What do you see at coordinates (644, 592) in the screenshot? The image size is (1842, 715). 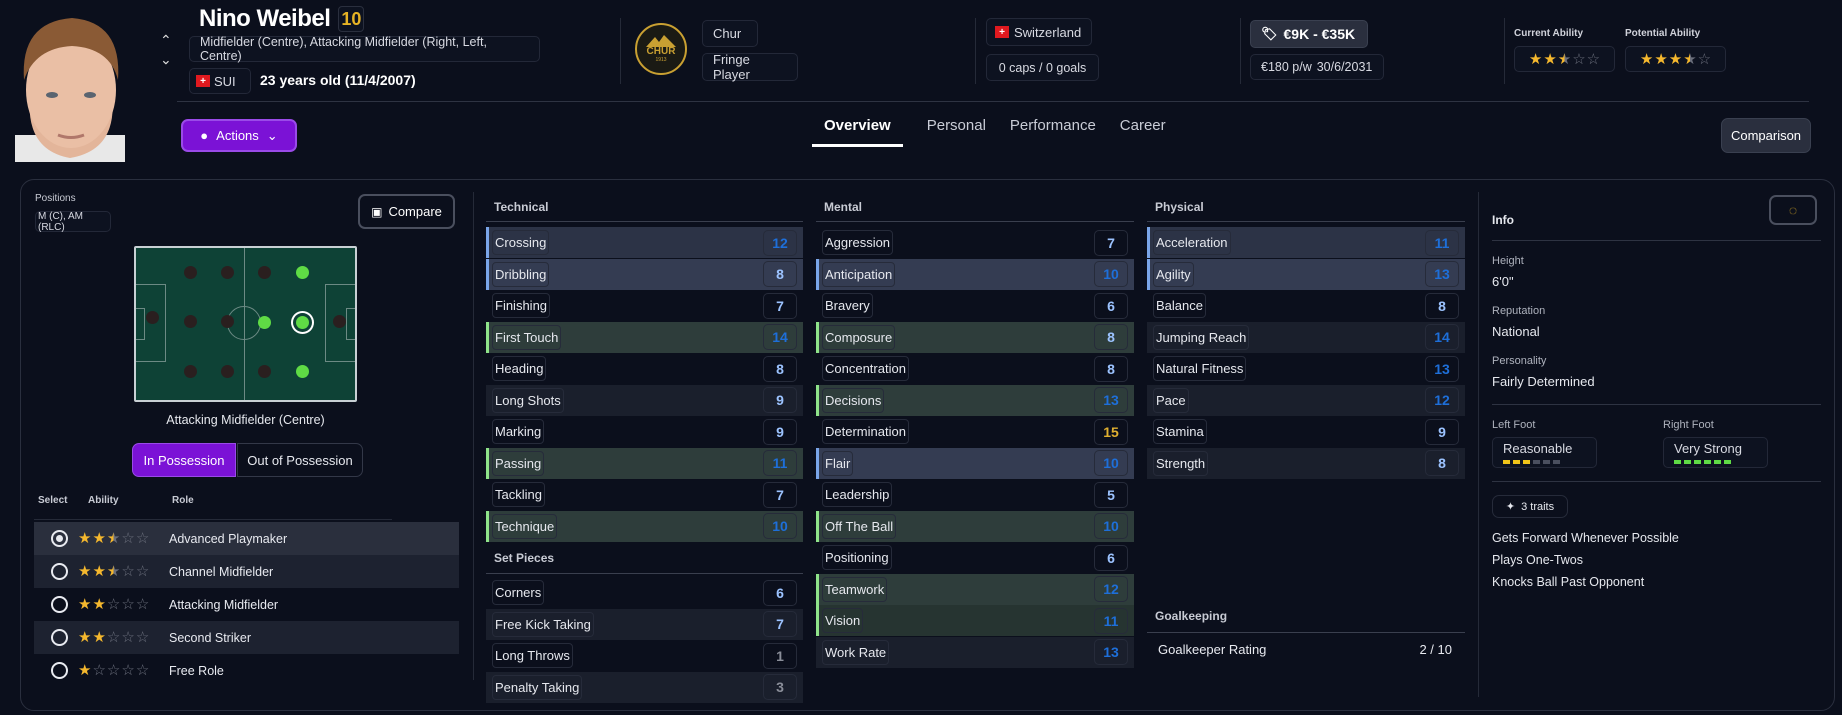 I see `attribute-row: Corners 6` at bounding box center [644, 592].